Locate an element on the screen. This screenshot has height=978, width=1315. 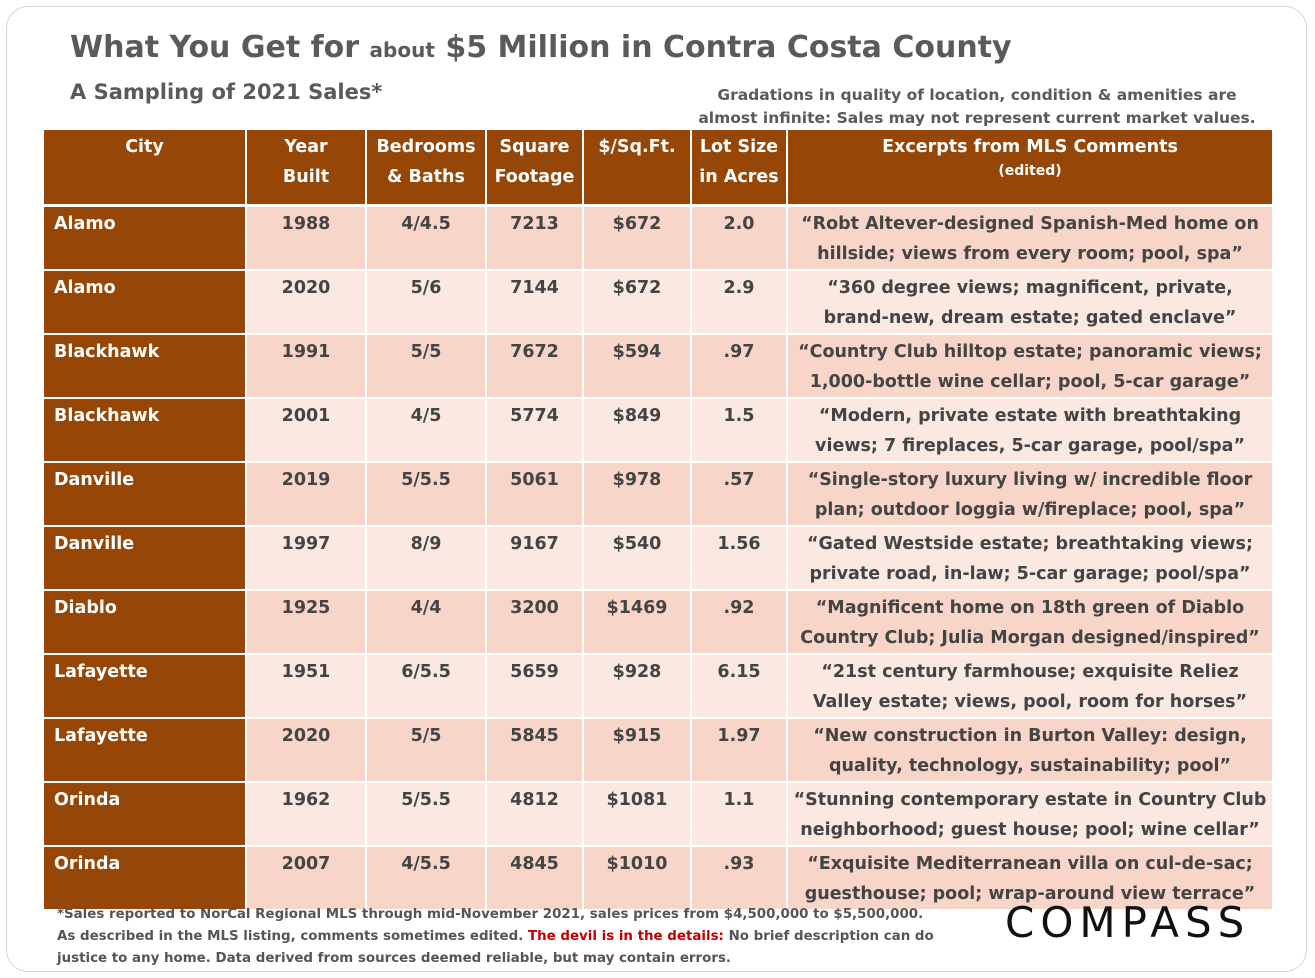
beds-baths-cell: 4/5 is located at coordinates (426, 430).